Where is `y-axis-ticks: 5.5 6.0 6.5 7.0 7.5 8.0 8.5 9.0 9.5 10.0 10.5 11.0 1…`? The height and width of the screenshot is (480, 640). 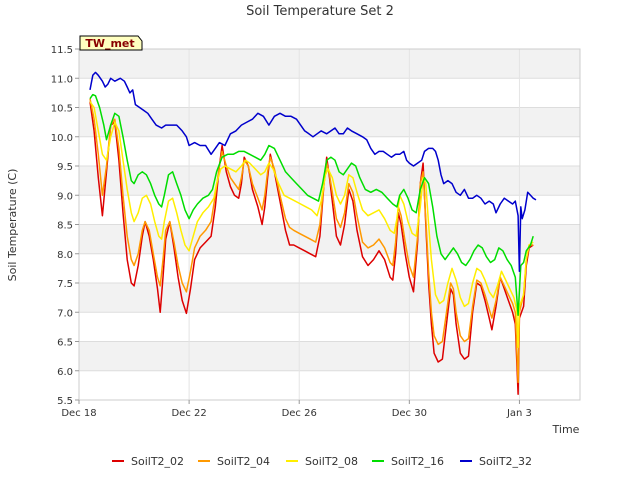
y-axis-ticks: 5.5 6.0 6.5 7.0 7.5 8.0 8.5 9.0 9.5 10.0 10.5 11.0 1… is located at coordinates (65, 226).